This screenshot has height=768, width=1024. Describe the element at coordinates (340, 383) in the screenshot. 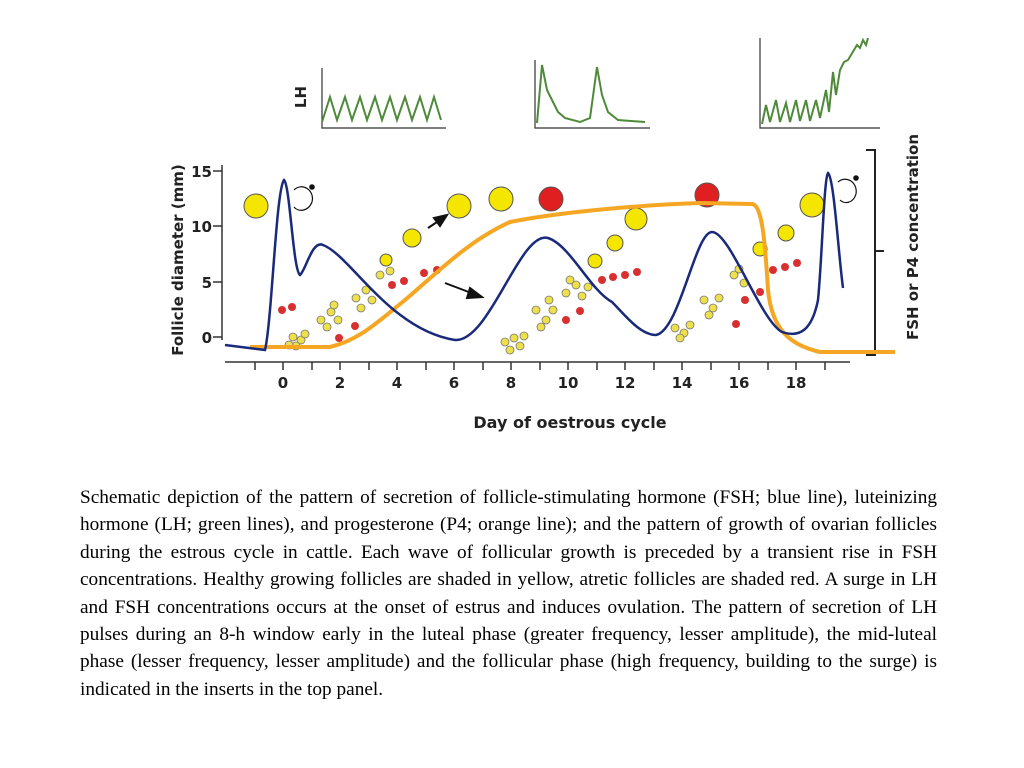

I see `x-tick-label: 2` at that location.